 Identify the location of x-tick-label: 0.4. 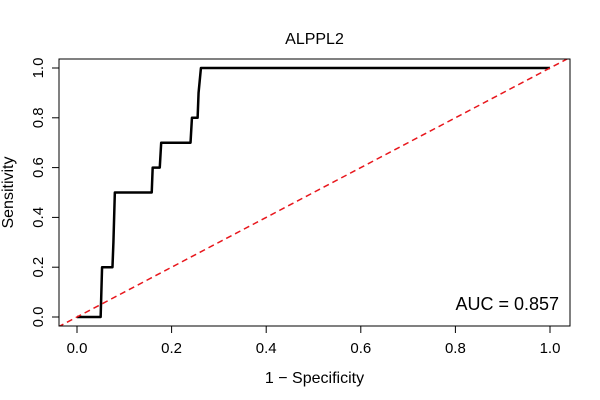
(266, 348).